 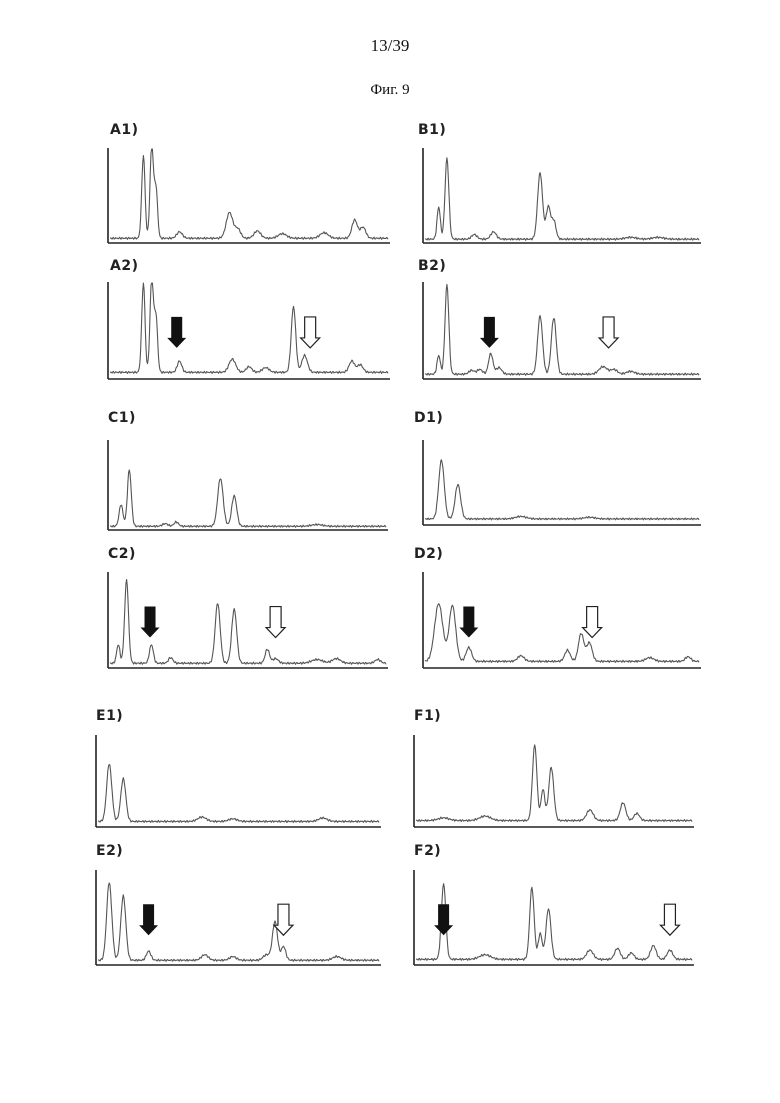 I want to click on chromatogram-d2, so click(x=562, y=620).